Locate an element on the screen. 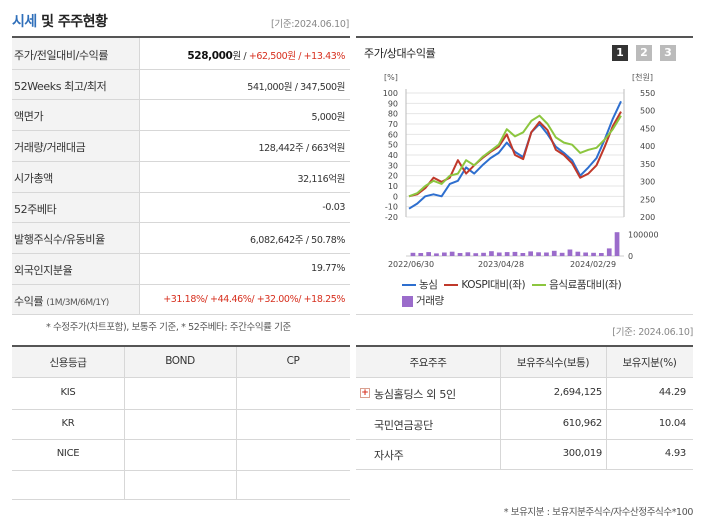 The width and height of the screenshot is (702, 525). label-column-bg is located at coordinates (75, 176).